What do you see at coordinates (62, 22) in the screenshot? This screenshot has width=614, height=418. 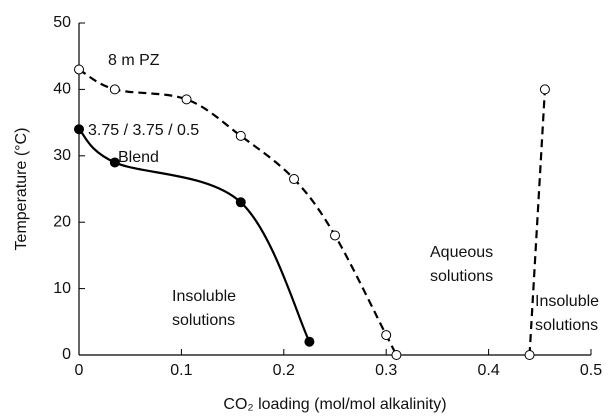 I see `y-tick-label: 50` at bounding box center [62, 22].